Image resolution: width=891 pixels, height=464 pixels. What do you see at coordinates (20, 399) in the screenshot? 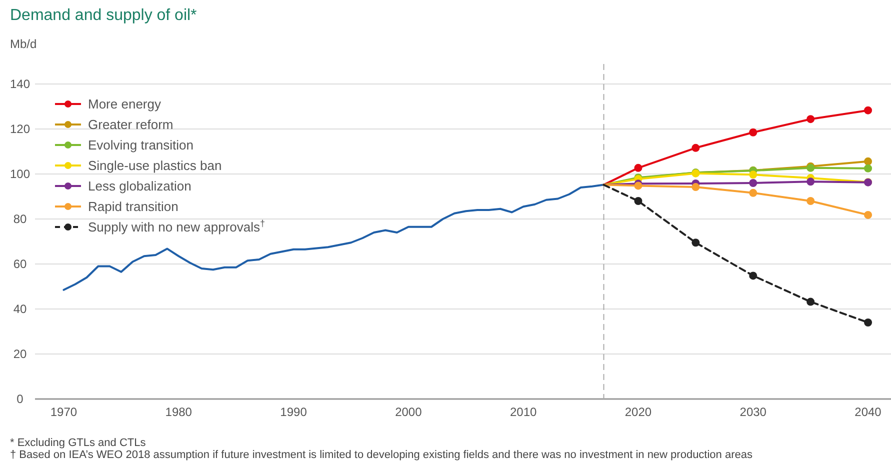
I see `y-tick-label: 0` at bounding box center [20, 399].